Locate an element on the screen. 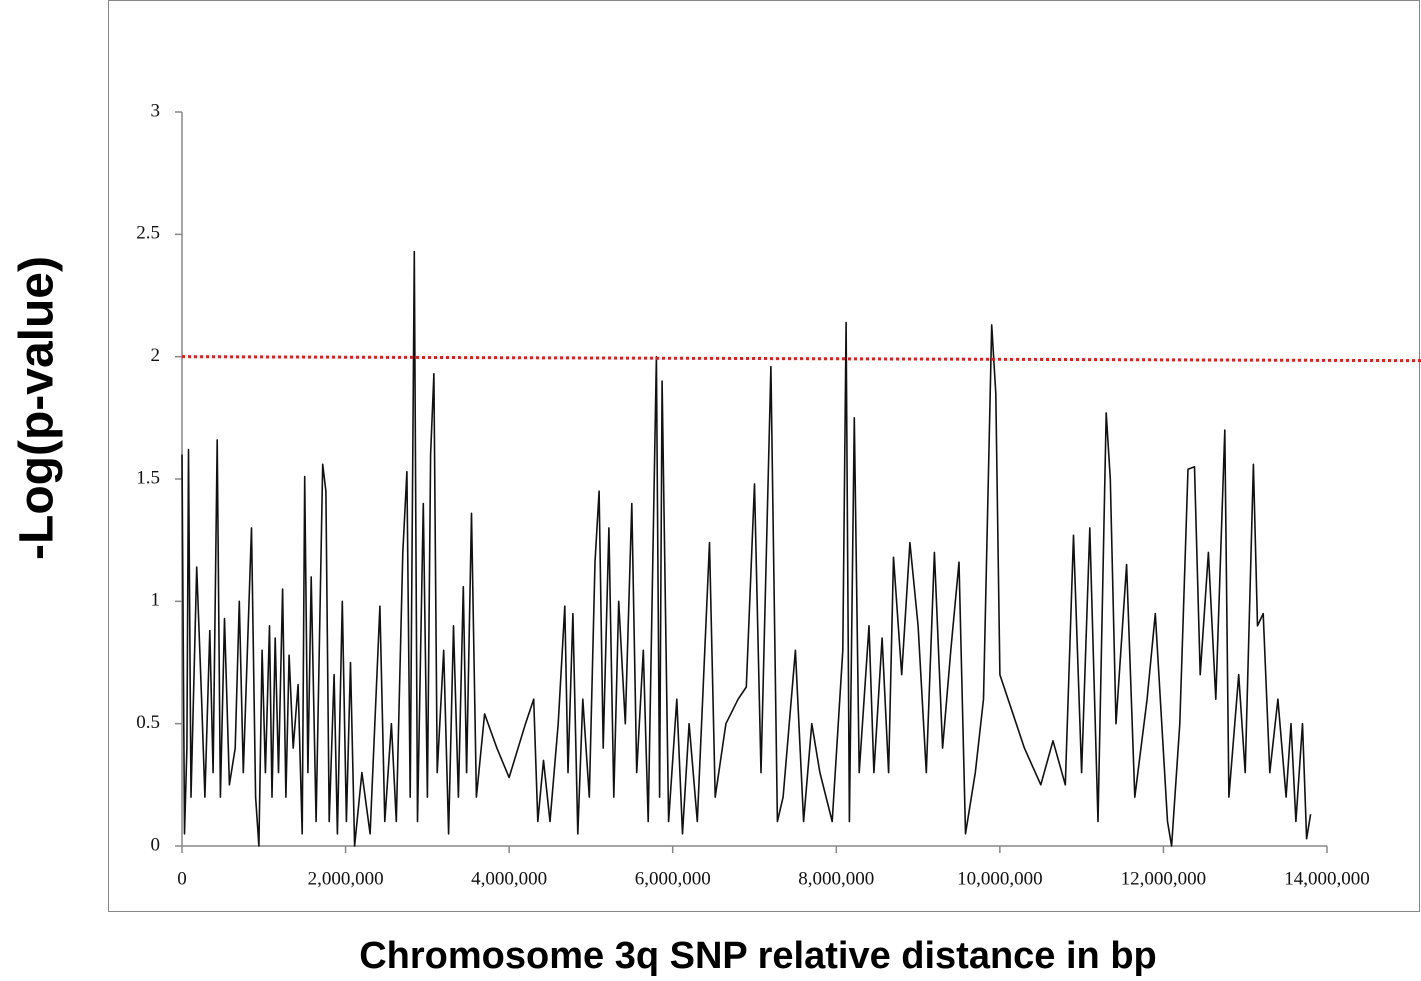 Image resolution: width=1421 pixels, height=981 pixels. y-tick-label: 1.5 is located at coordinates (148, 477).